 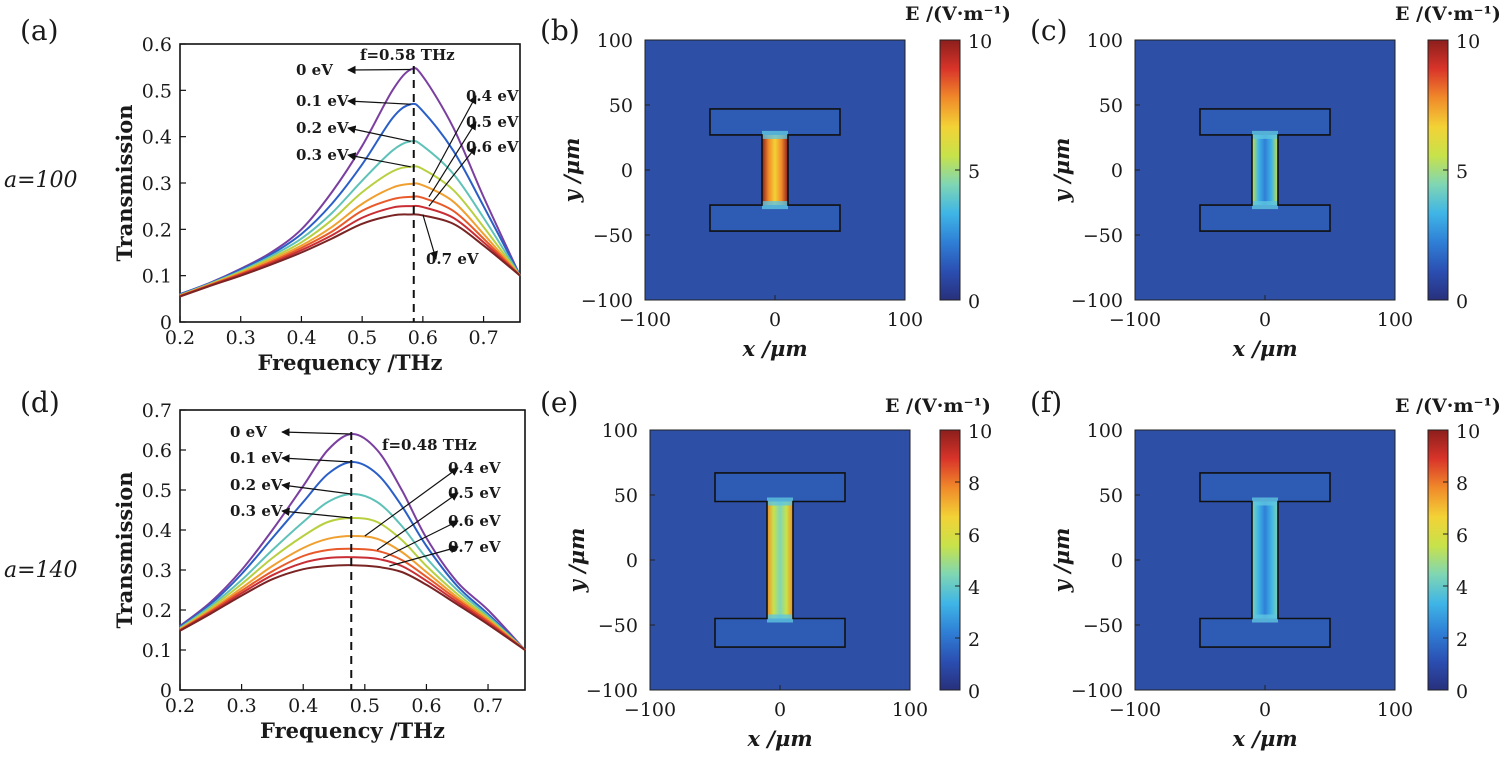 I want to click on series-line-0p7eV, so click(x=352, y=607).